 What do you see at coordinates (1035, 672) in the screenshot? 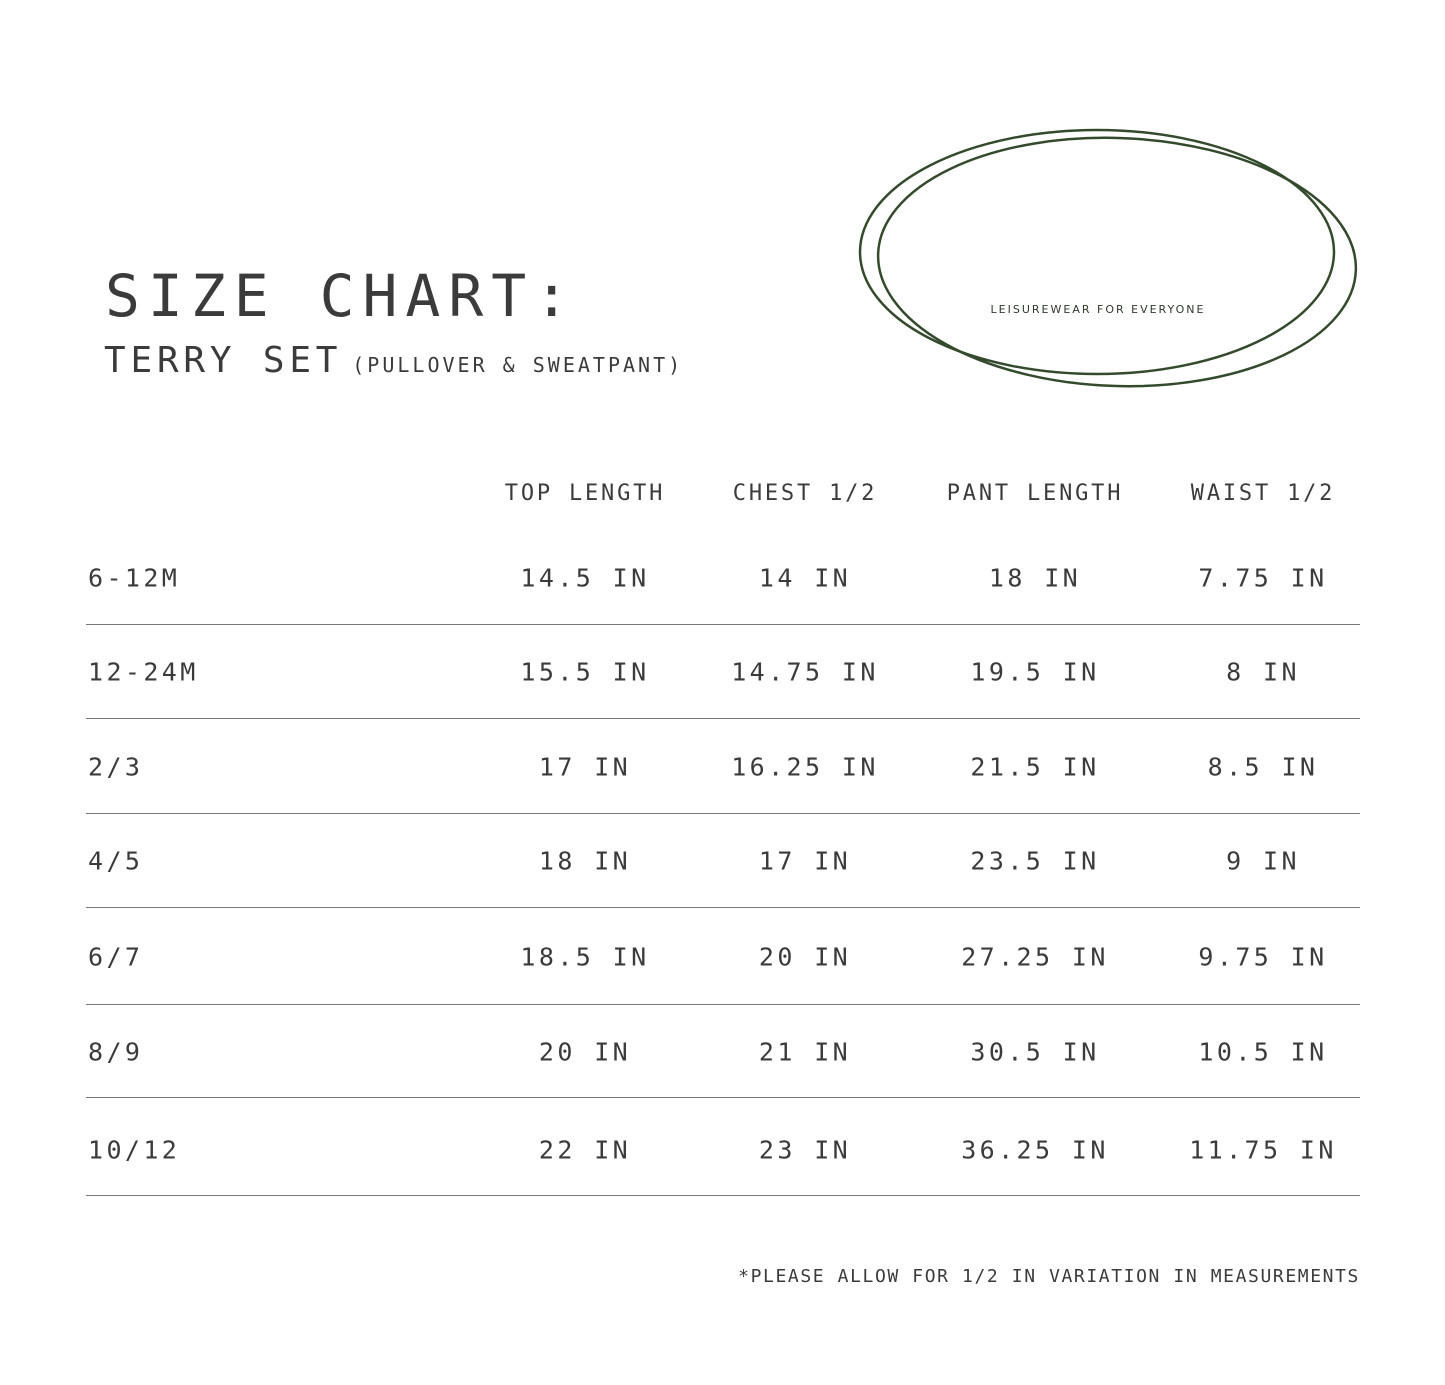
I see `measurement-cell: 19.5 IN` at bounding box center [1035, 672].